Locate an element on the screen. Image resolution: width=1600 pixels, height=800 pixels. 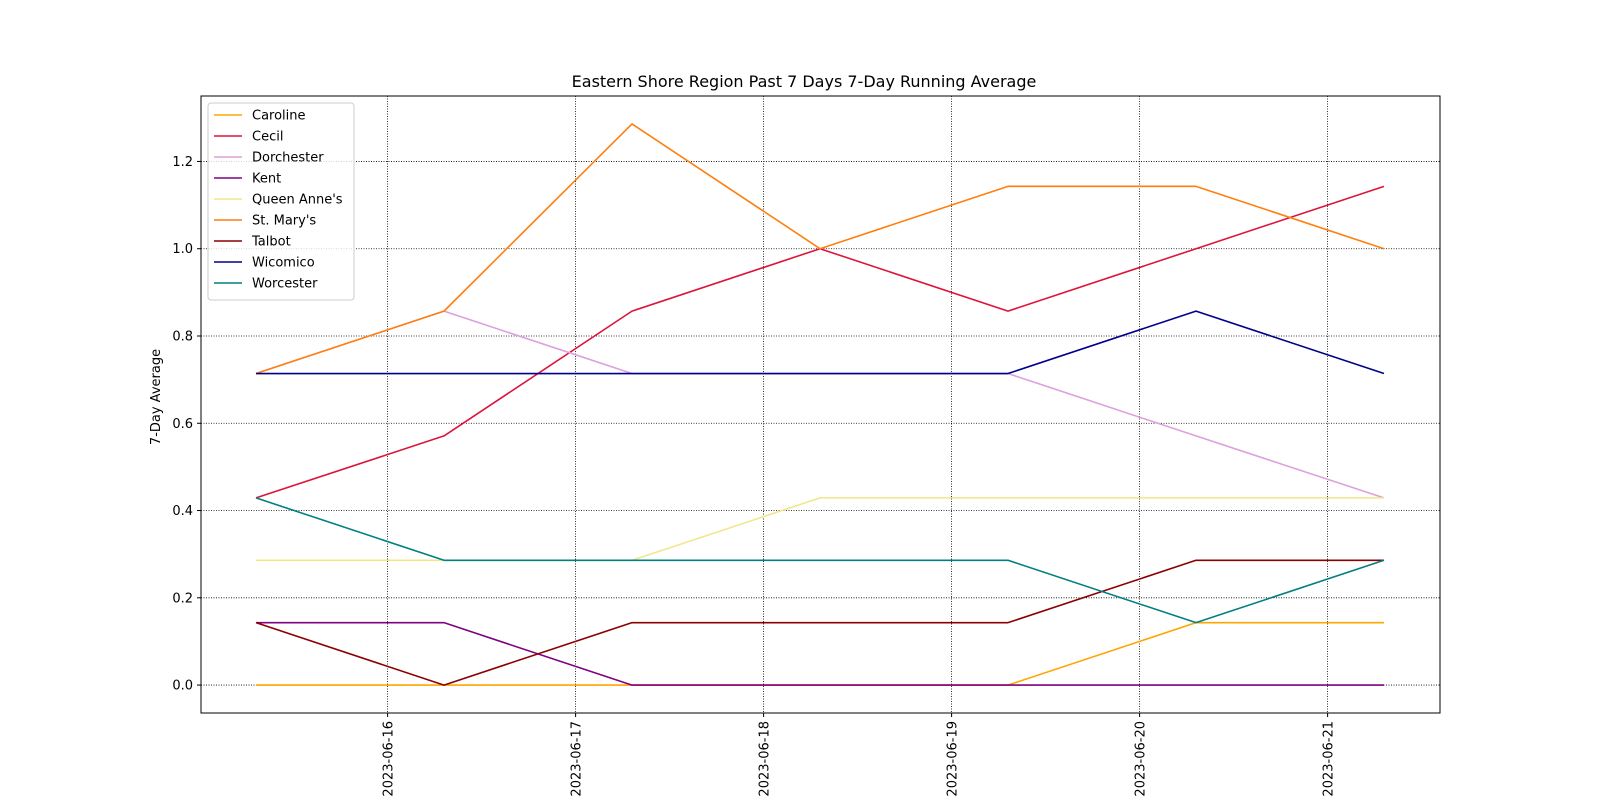
y-tick-label: 1.2 is located at coordinates (182, 162).